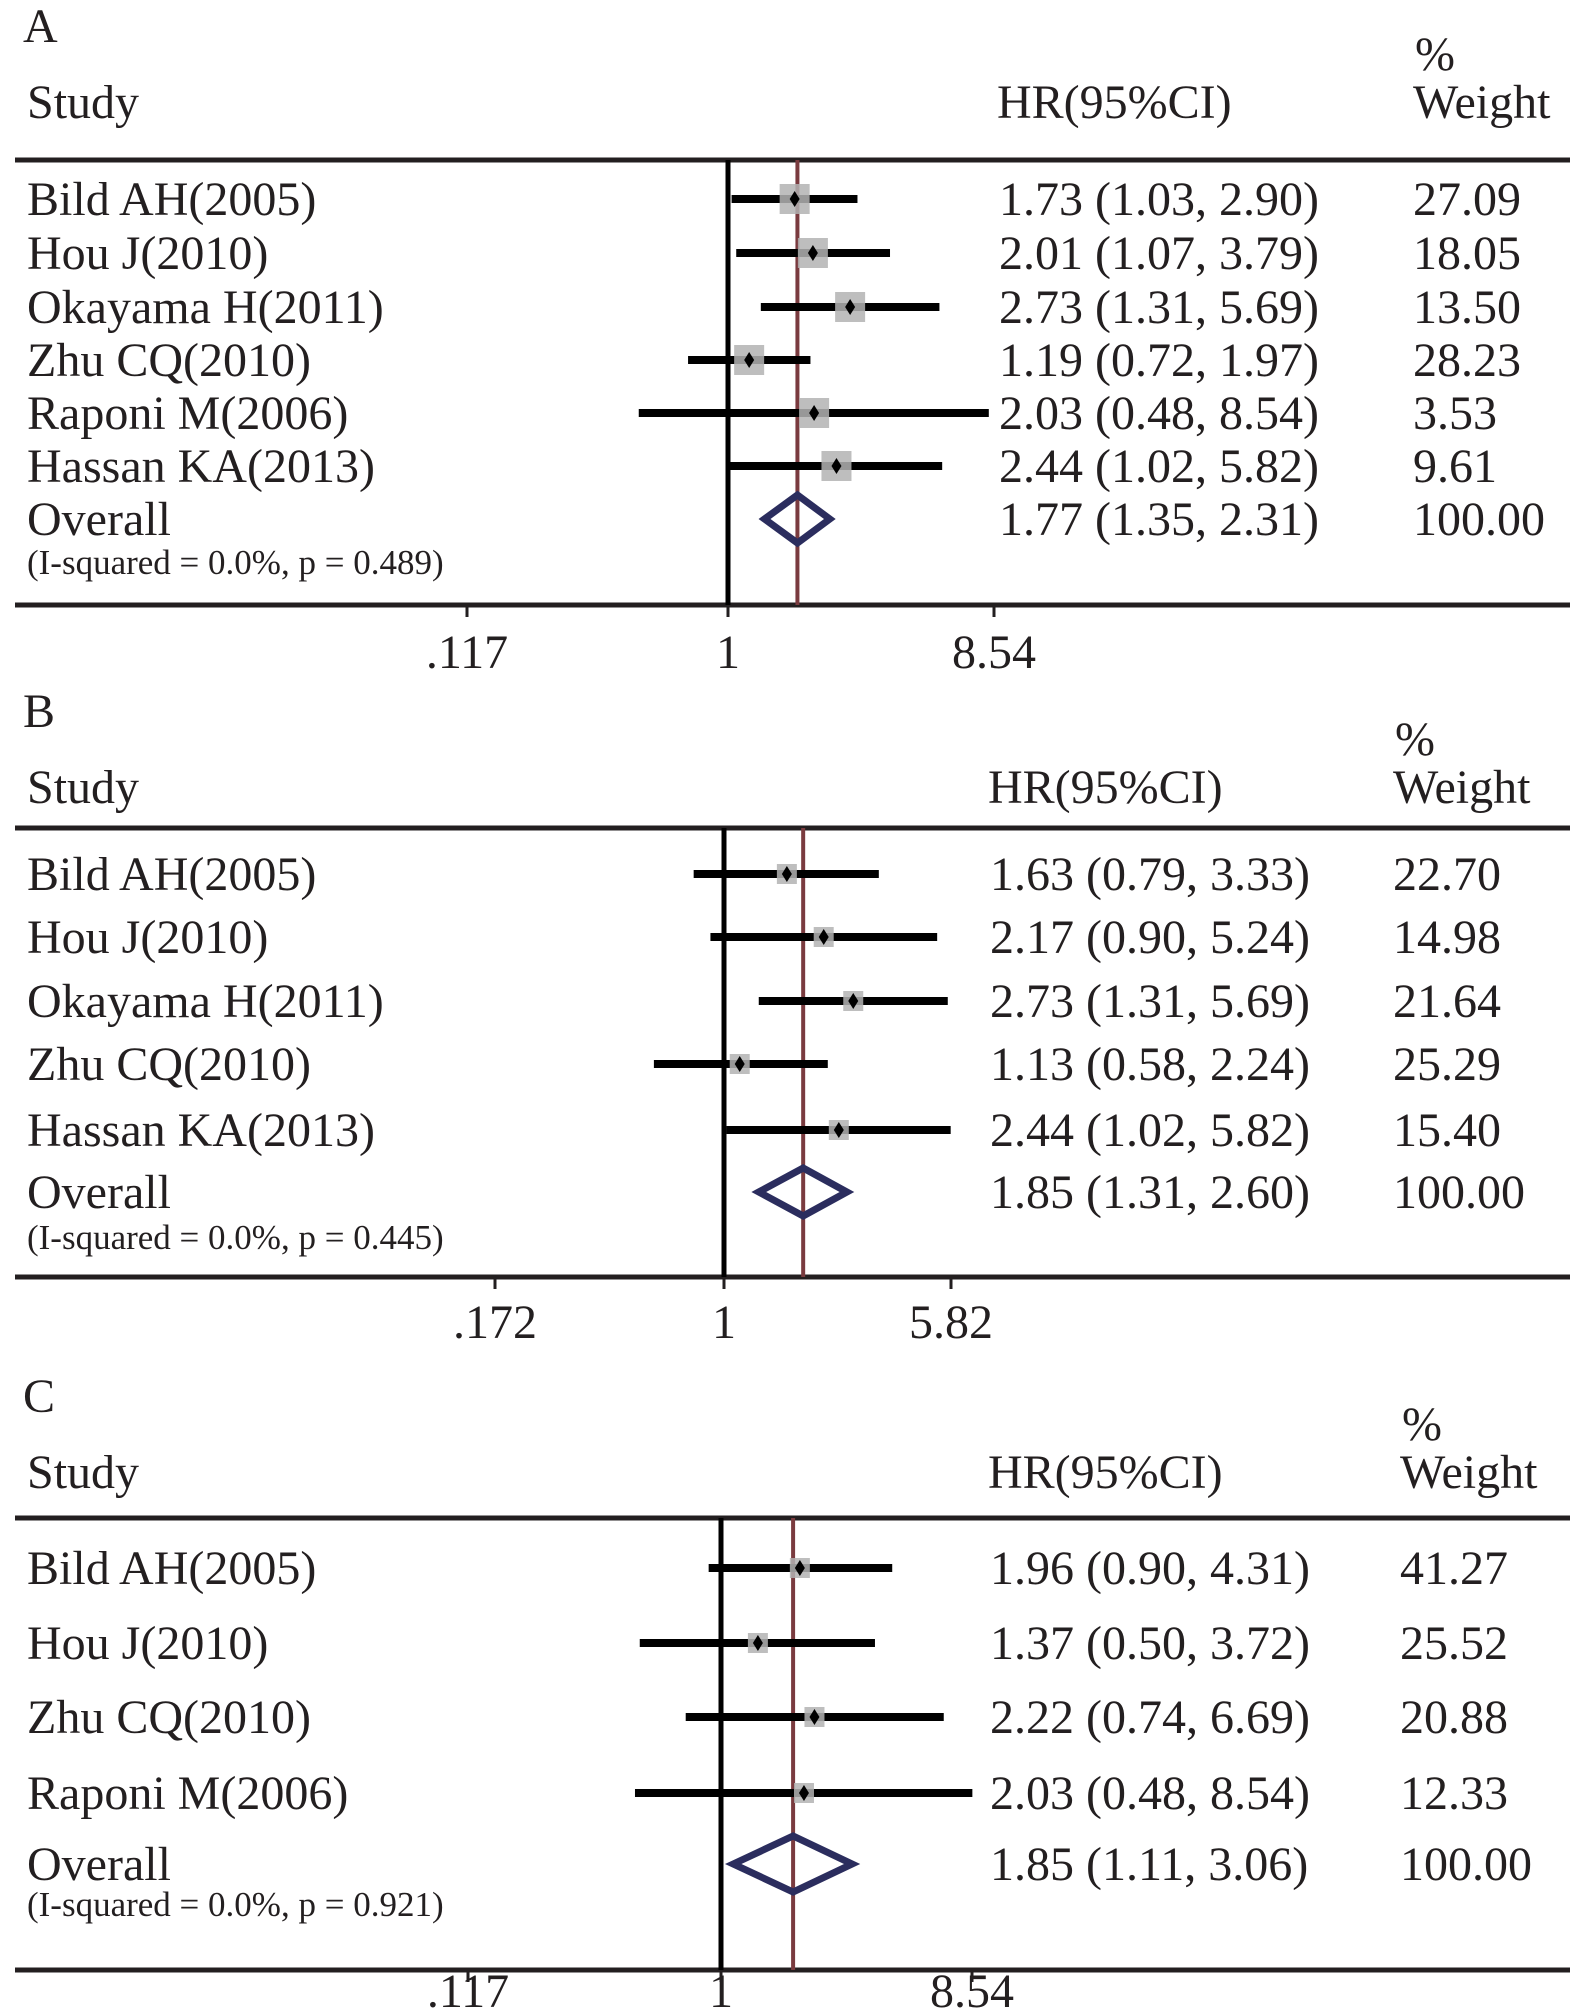 This screenshot has height=2016, width=1575. Describe the element at coordinates (1150, 1064) in the screenshot. I see `study-hr-ci: 1.13 (0.58, 2.24)` at that location.